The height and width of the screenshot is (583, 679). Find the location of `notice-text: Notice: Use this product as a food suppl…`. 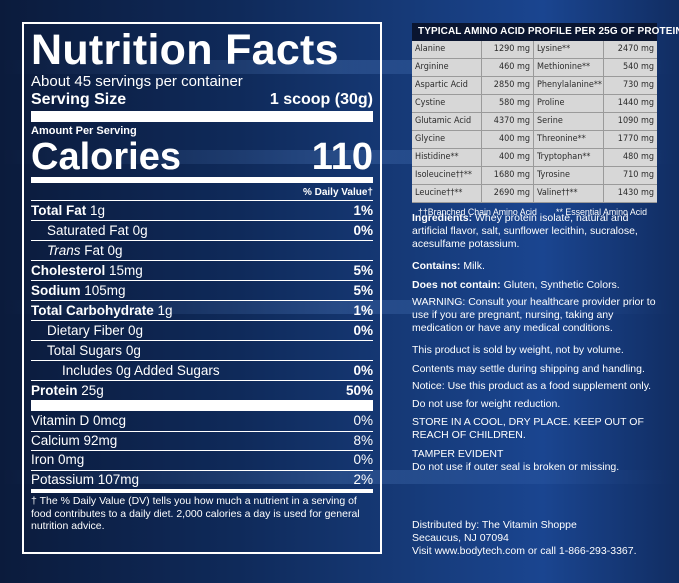

notice-text: Notice: Use this product as a food suppl… is located at coordinates (532, 386).